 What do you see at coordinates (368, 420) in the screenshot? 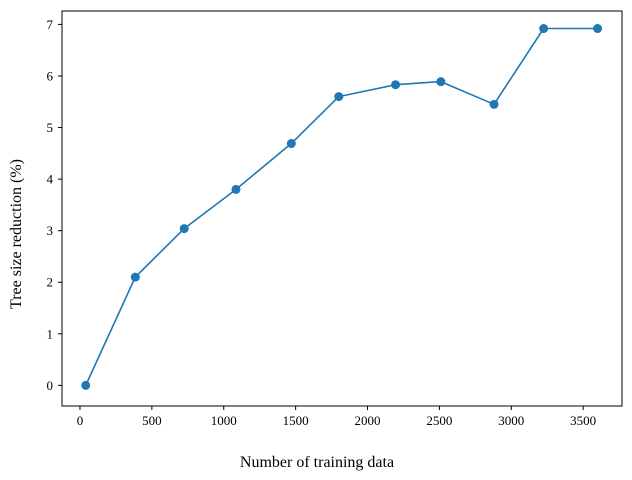
I see `x-tick-label: 2000` at bounding box center [368, 420].